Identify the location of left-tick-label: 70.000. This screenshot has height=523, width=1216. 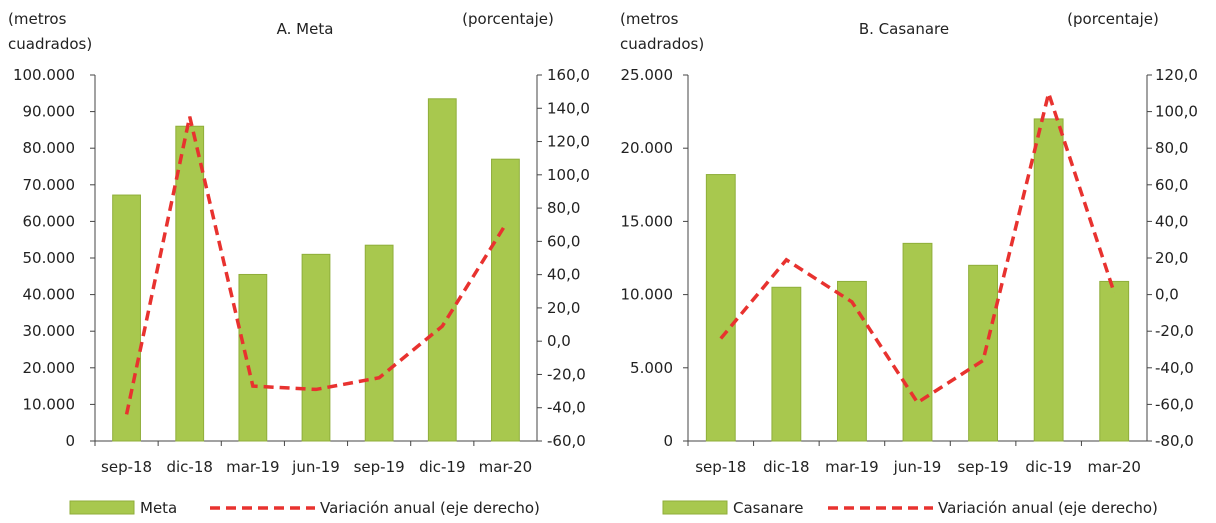
(49, 185).